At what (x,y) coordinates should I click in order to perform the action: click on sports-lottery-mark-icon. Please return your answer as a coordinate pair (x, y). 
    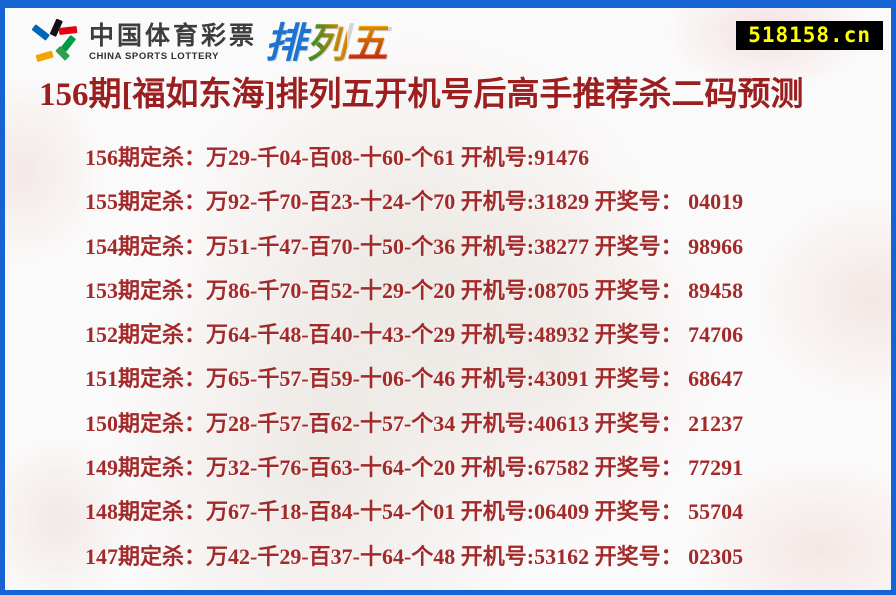
    Looking at the image, I should click on (57, 42).